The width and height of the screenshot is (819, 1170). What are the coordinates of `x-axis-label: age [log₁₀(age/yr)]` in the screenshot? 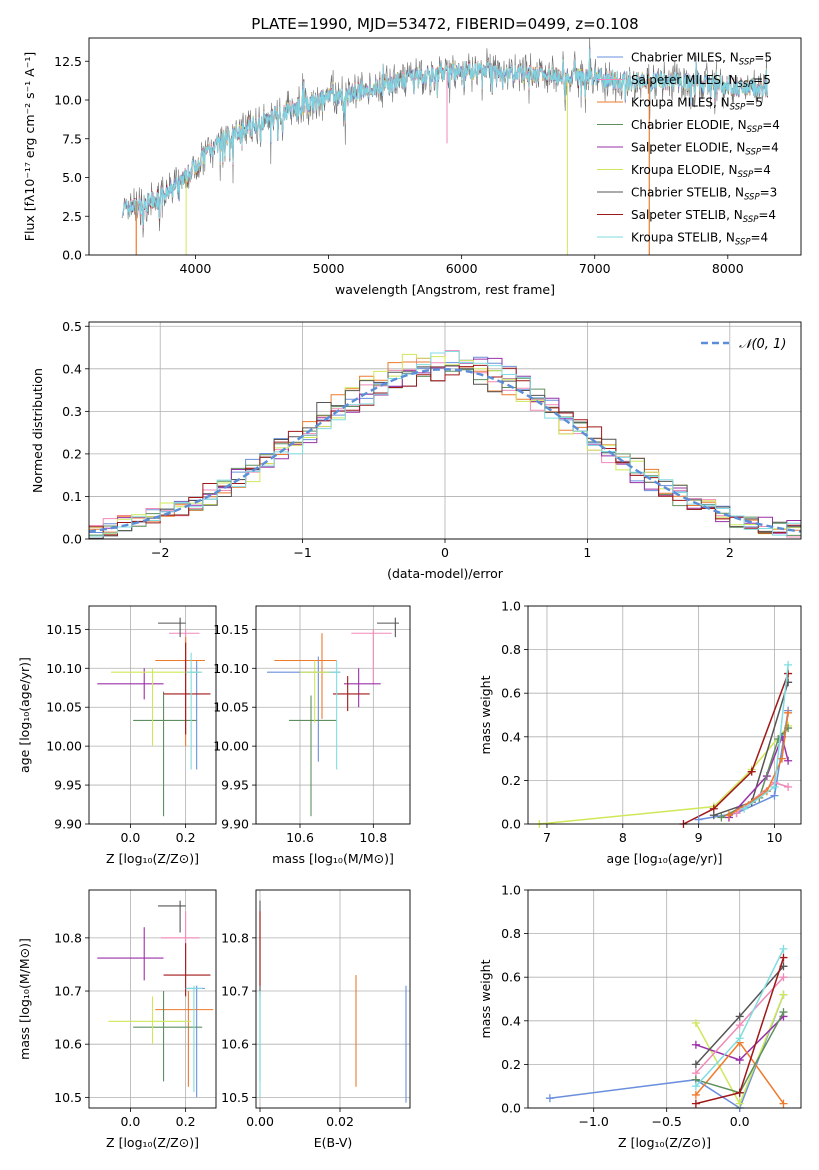 It's located at (665, 858).